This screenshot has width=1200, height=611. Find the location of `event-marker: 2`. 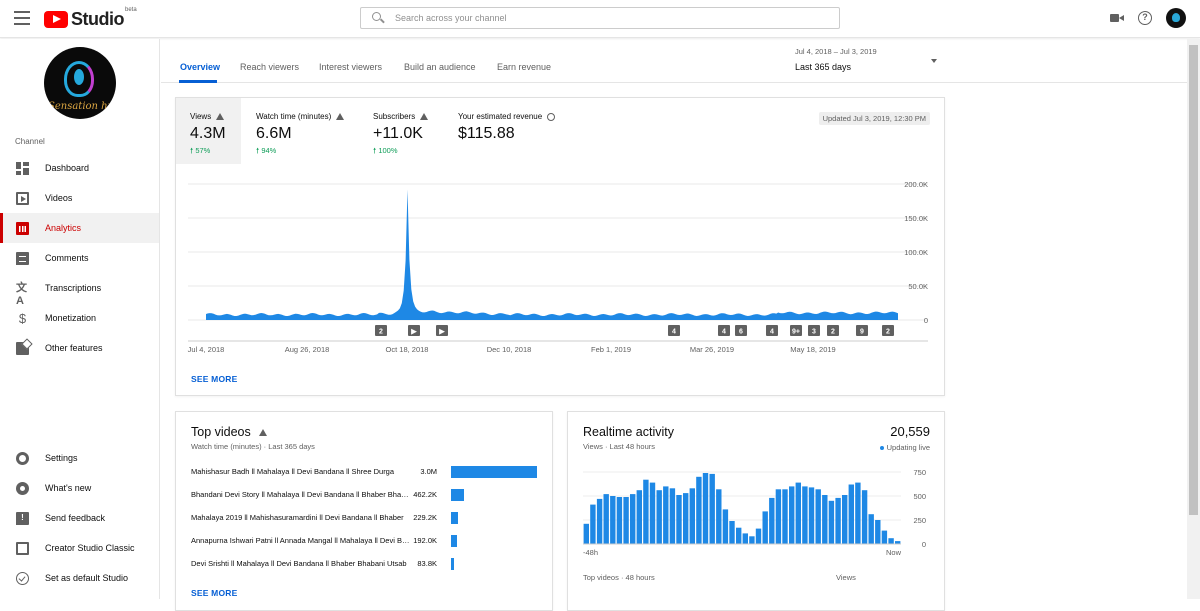

event-marker: 2 is located at coordinates (381, 330).